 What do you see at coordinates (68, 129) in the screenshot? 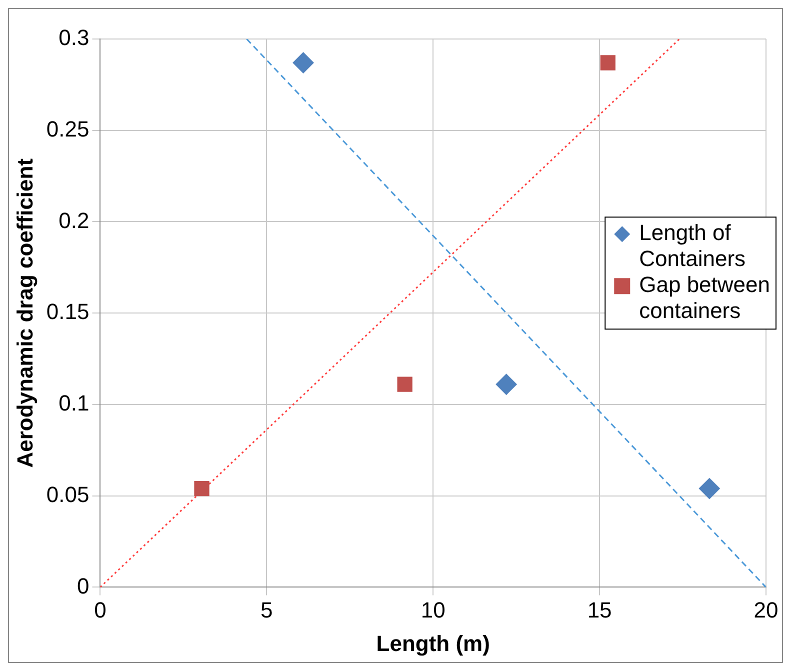
I see `y-tick-label: 0.25` at bounding box center [68, 129].